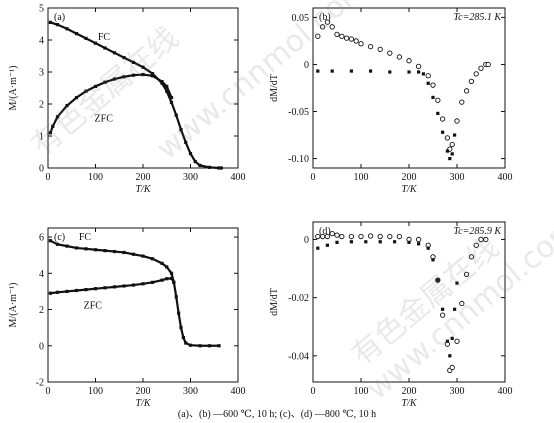  Describe the element at coordinates (143, 177) in the screenshot. I see `x-tick-label: 200` at that location.